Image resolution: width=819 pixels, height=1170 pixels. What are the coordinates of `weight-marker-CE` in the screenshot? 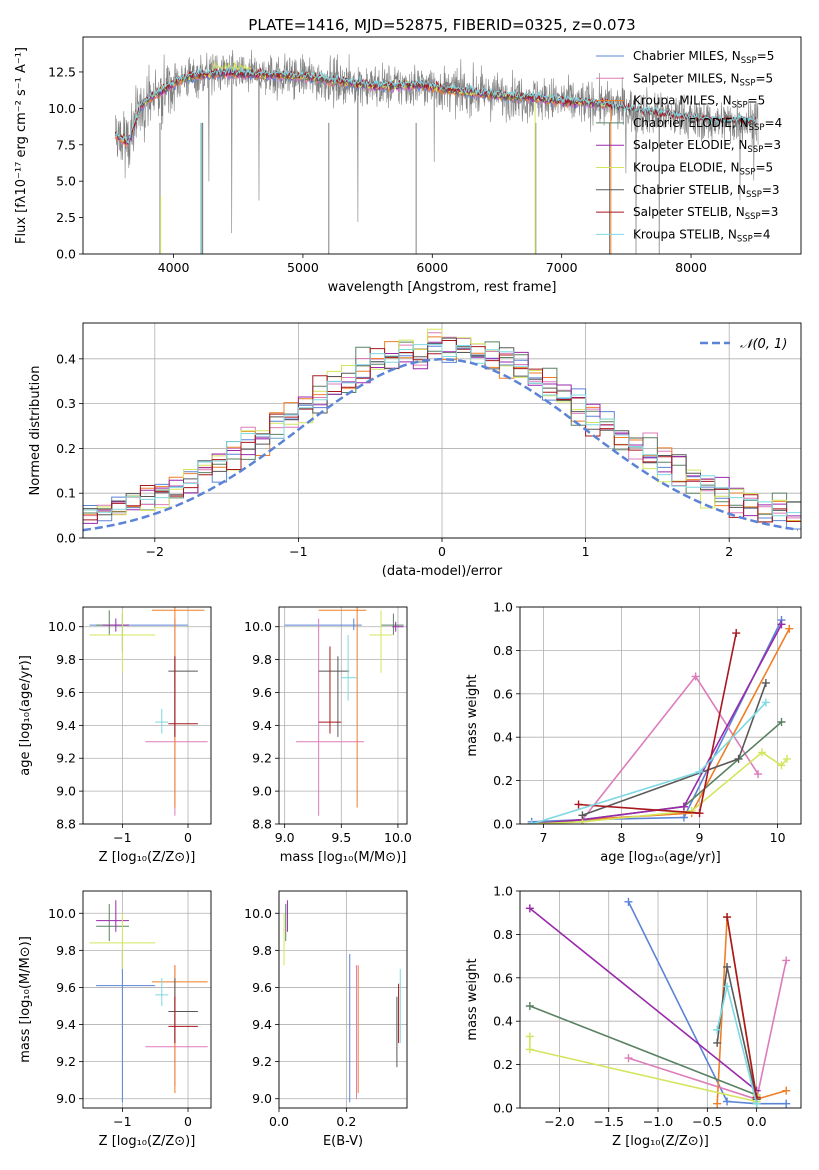 It's located at (529, 1006).